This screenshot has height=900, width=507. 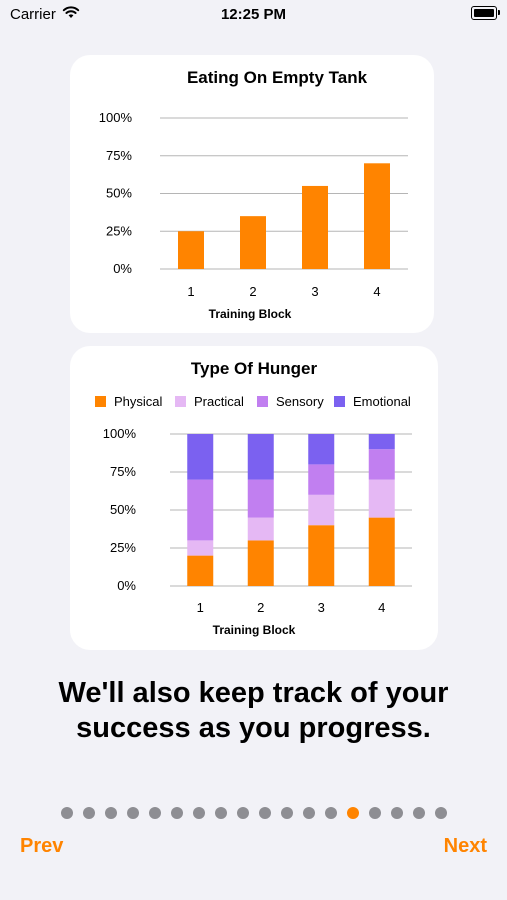 What do you see at coordinates (485, 13) in the screenshot?
I see `battery-icon` at bounding box center [485, 13].